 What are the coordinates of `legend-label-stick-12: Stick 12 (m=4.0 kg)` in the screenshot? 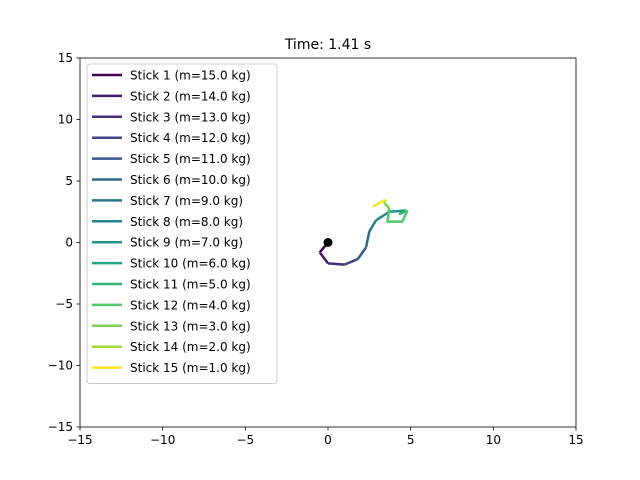 It's located at (190, 305).